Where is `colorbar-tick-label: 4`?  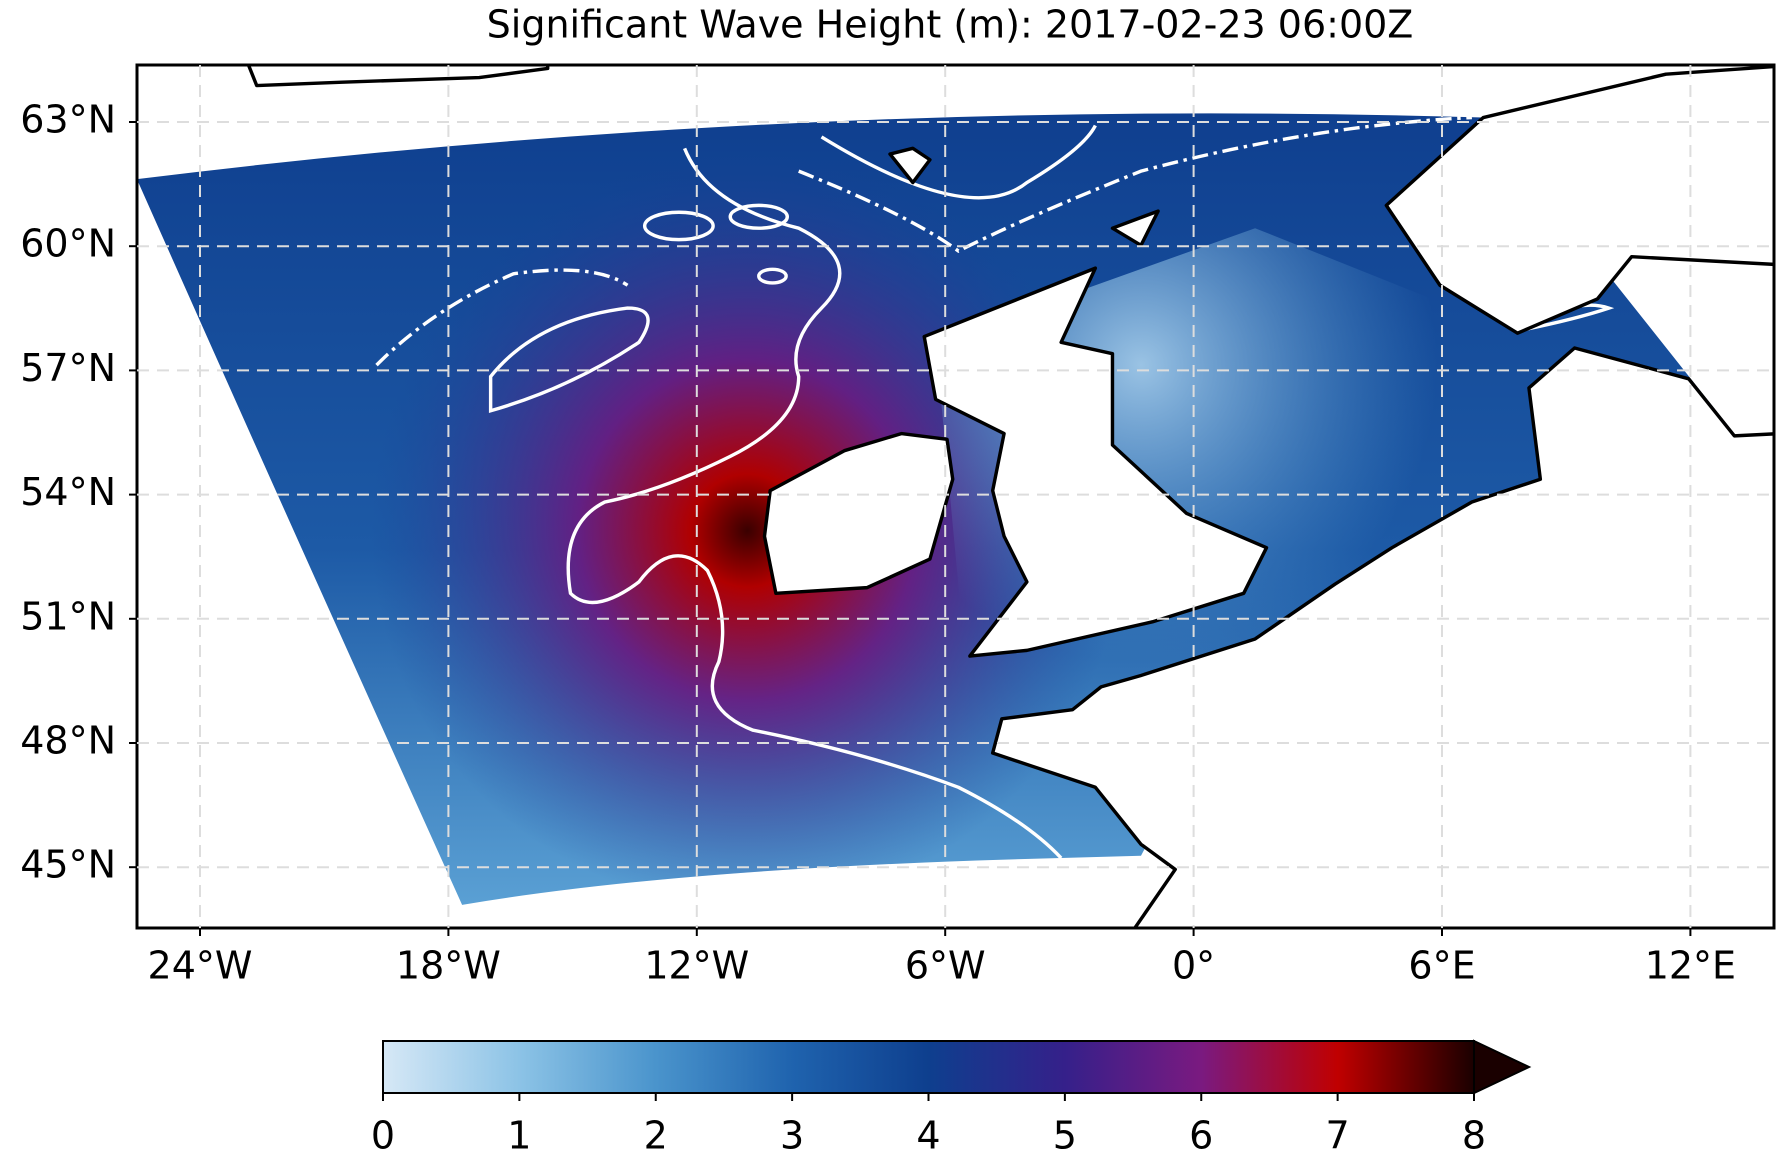
colorbar-tick-label: 4 is located at coordinates (928, 1136).